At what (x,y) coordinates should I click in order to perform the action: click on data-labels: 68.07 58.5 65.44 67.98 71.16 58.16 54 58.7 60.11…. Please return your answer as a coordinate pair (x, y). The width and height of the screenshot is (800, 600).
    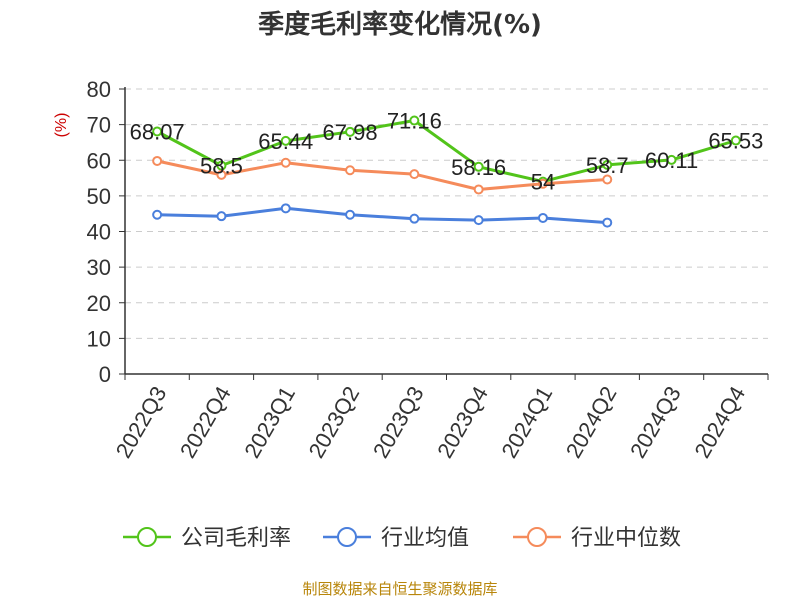
    Looking at the image, I should click on (447, 151).